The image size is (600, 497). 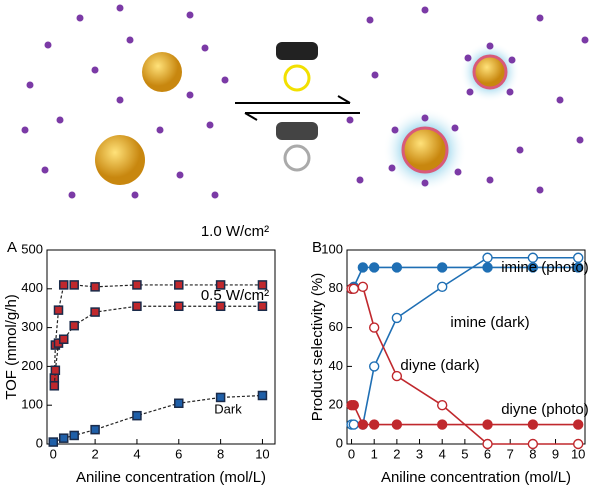 I want to click on panel-label: B, so click(x=317, y=247).